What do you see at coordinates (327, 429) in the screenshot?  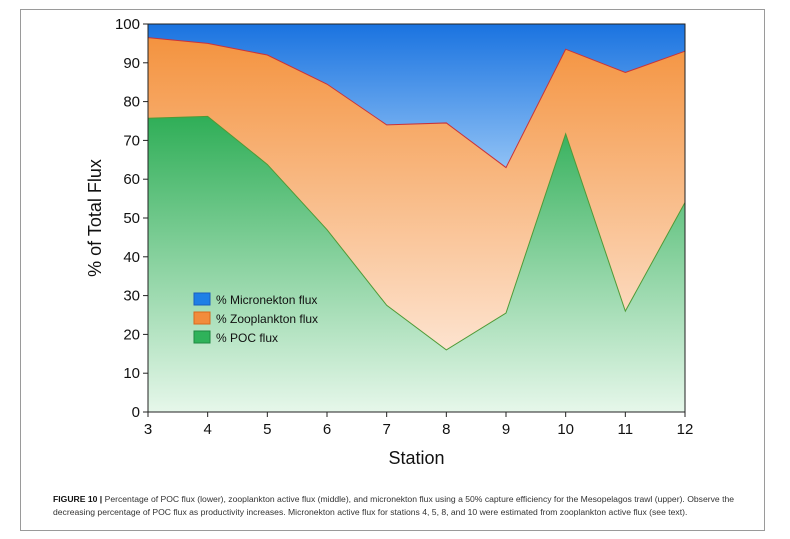 I see `x-tick-label: 6` at bounding box center [327, 429].